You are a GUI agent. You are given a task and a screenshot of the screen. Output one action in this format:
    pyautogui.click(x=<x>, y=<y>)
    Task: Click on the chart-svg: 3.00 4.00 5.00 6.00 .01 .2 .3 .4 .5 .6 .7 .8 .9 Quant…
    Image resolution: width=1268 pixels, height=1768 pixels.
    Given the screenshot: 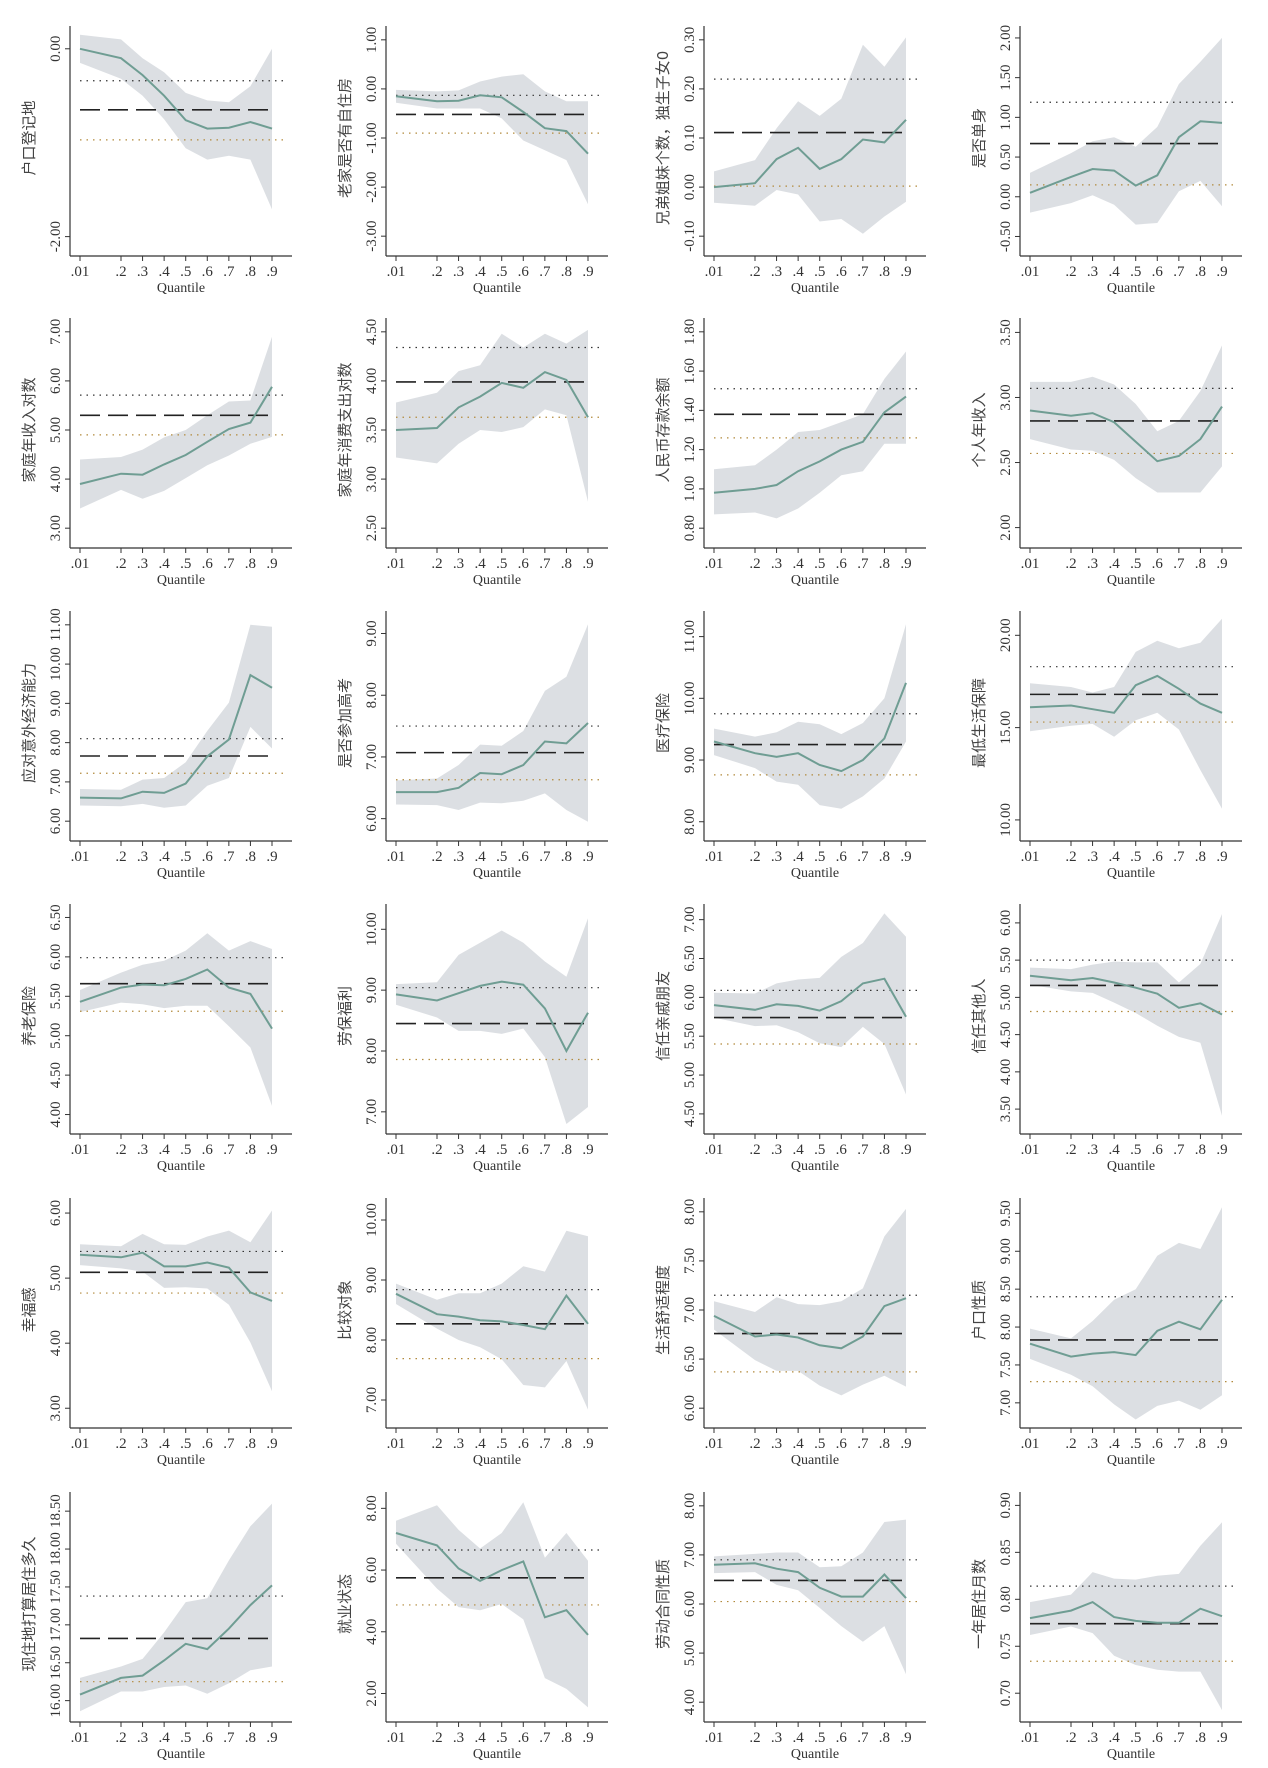 What is the action you would take?
    pyautogui.click(x=156, y=1333)
    